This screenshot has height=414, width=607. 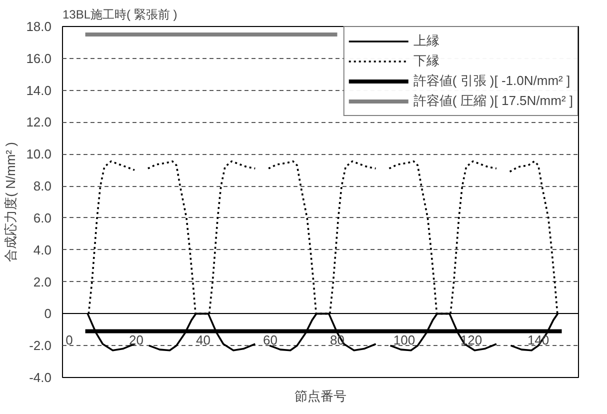 What do you see at coordinates (39, 154) in the screenshot?
I see `y-tick-label: 10.0` at bounding box center [39, 154].